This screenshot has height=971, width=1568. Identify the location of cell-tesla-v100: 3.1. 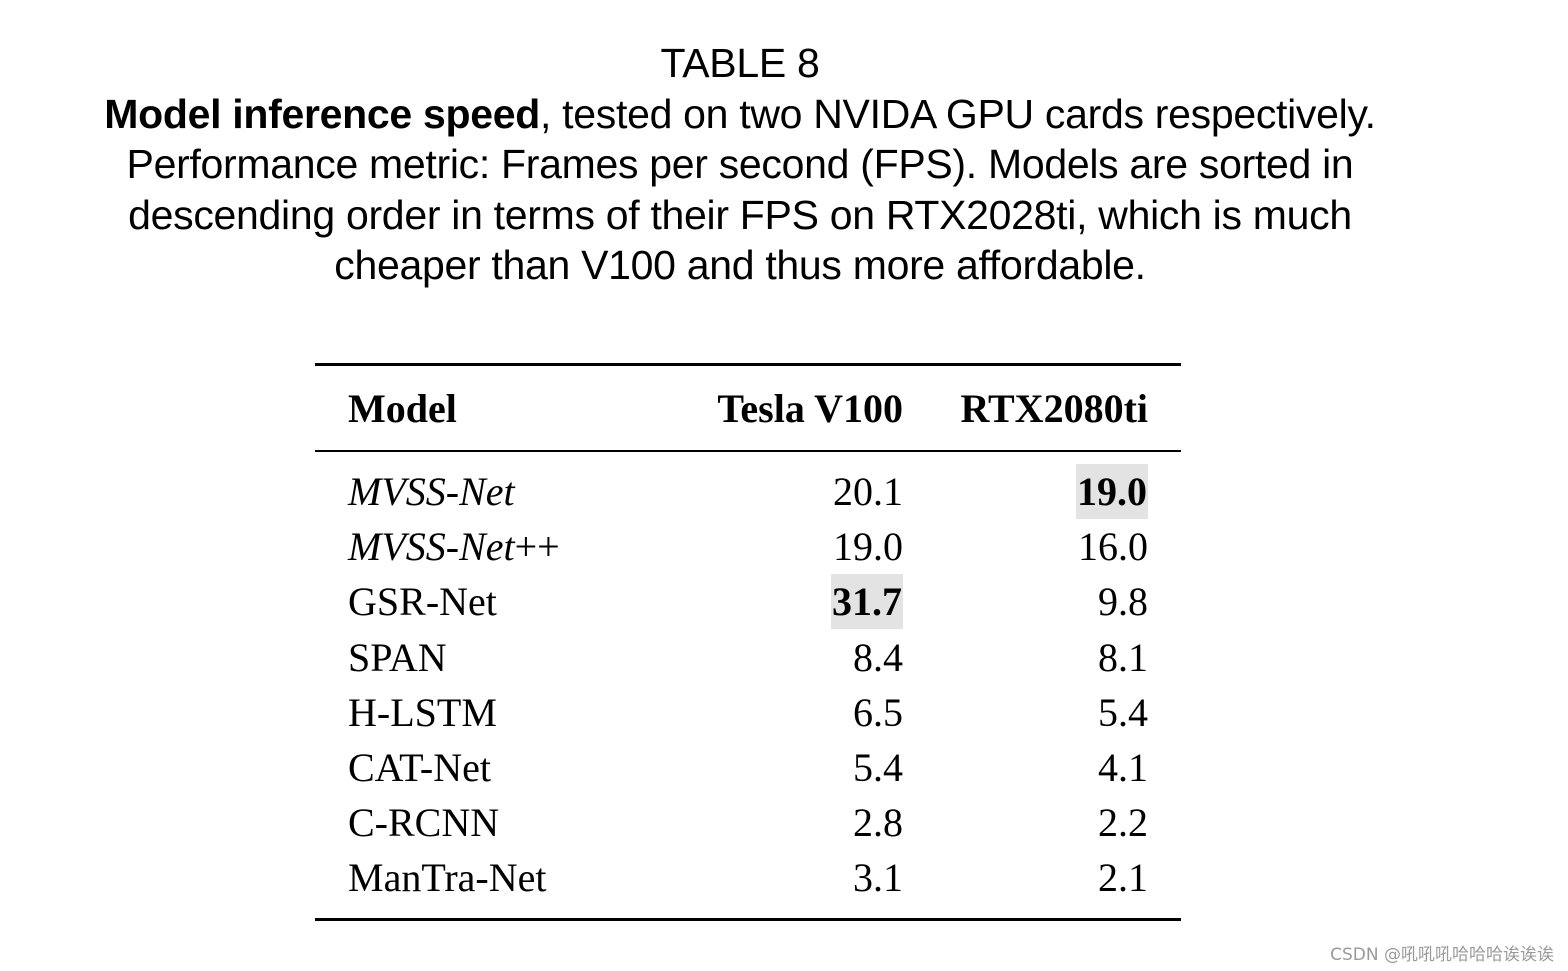
(770, 877).